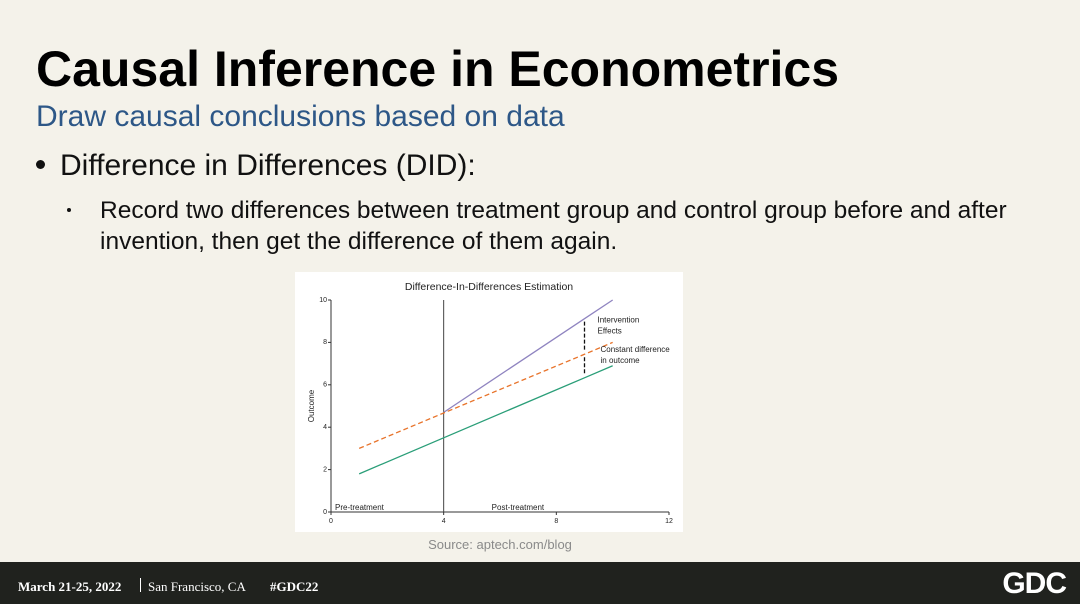 The width and height of the screenshot is (1080, 604). I want to click on separator, so click(140, 585).